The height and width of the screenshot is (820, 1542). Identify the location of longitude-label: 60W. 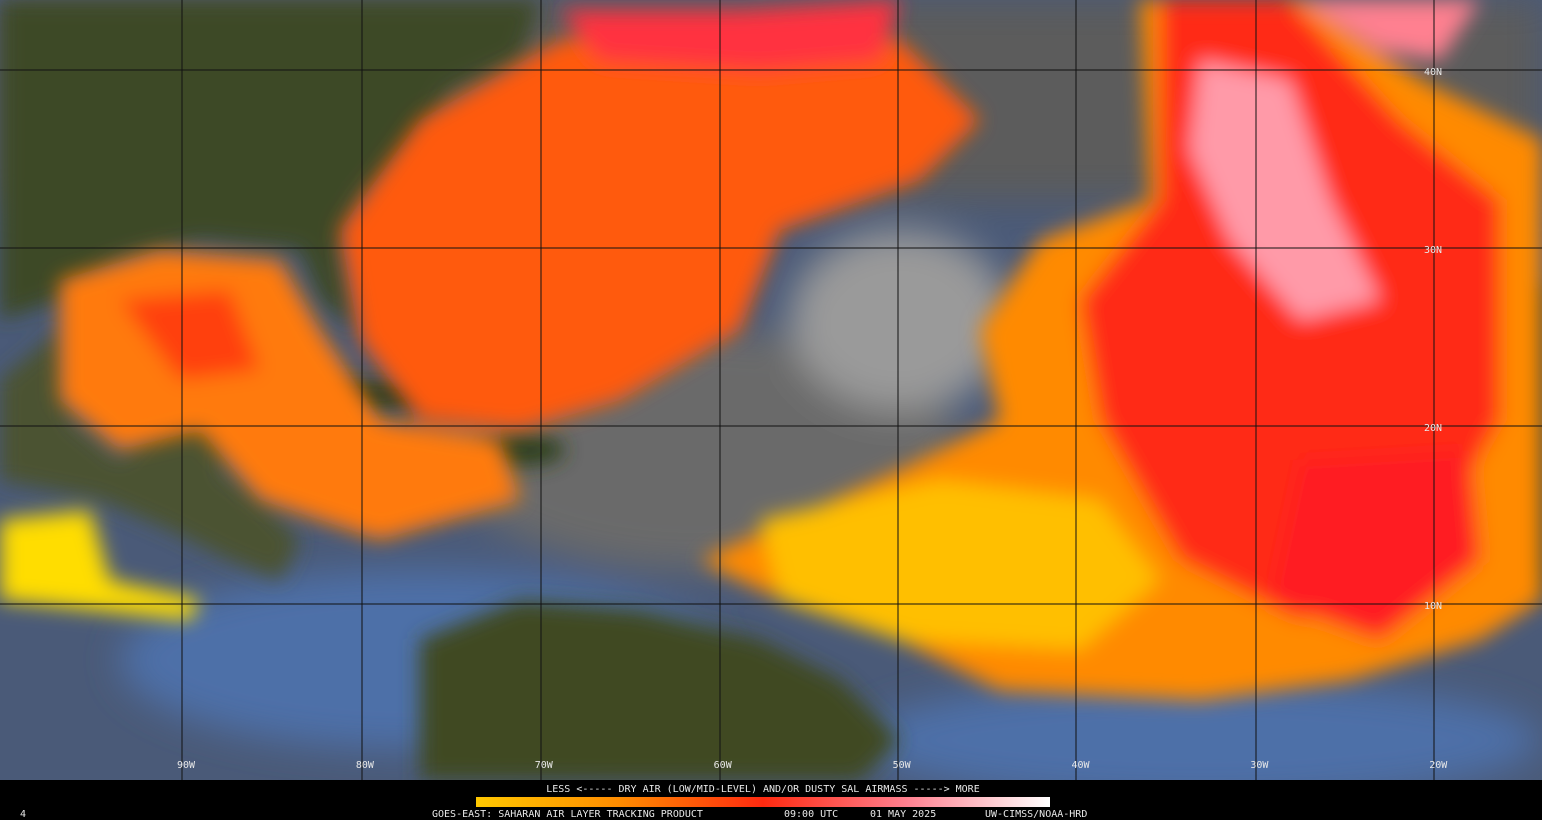
(723, 765).